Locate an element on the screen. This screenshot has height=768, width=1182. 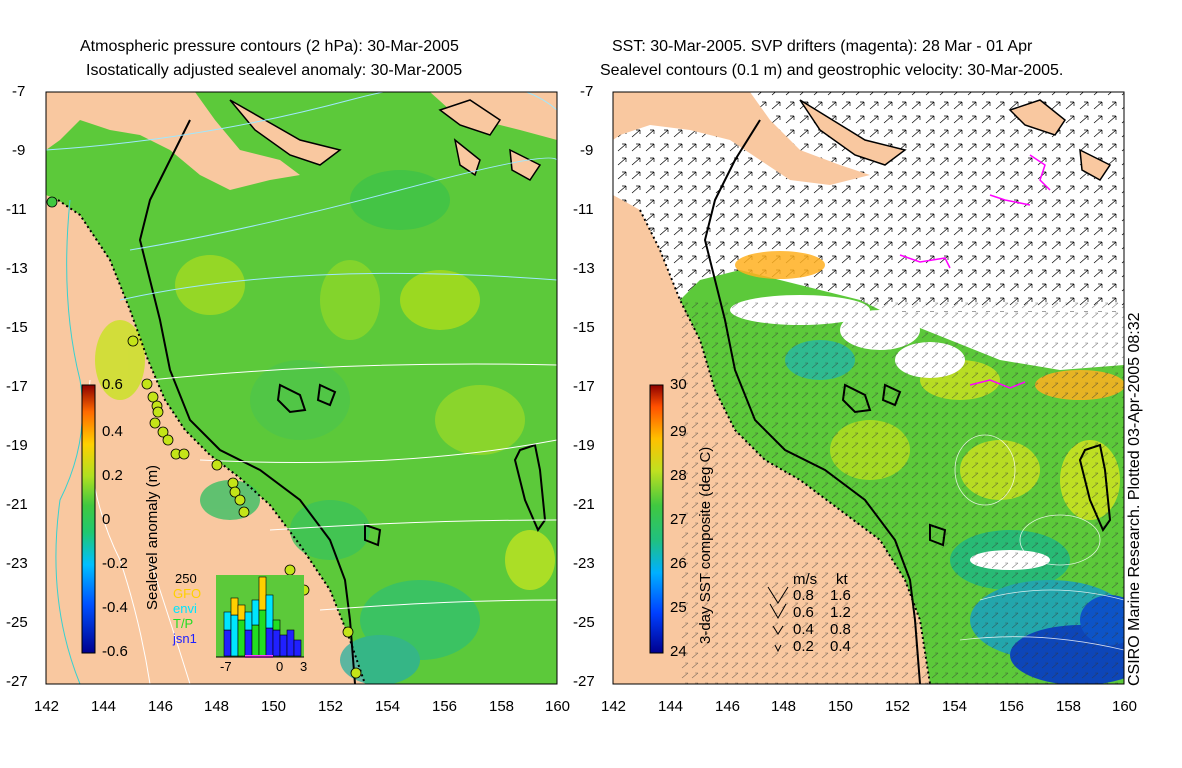
velocity-legend-kt: 1.6 is located at coordinates (840, 595).